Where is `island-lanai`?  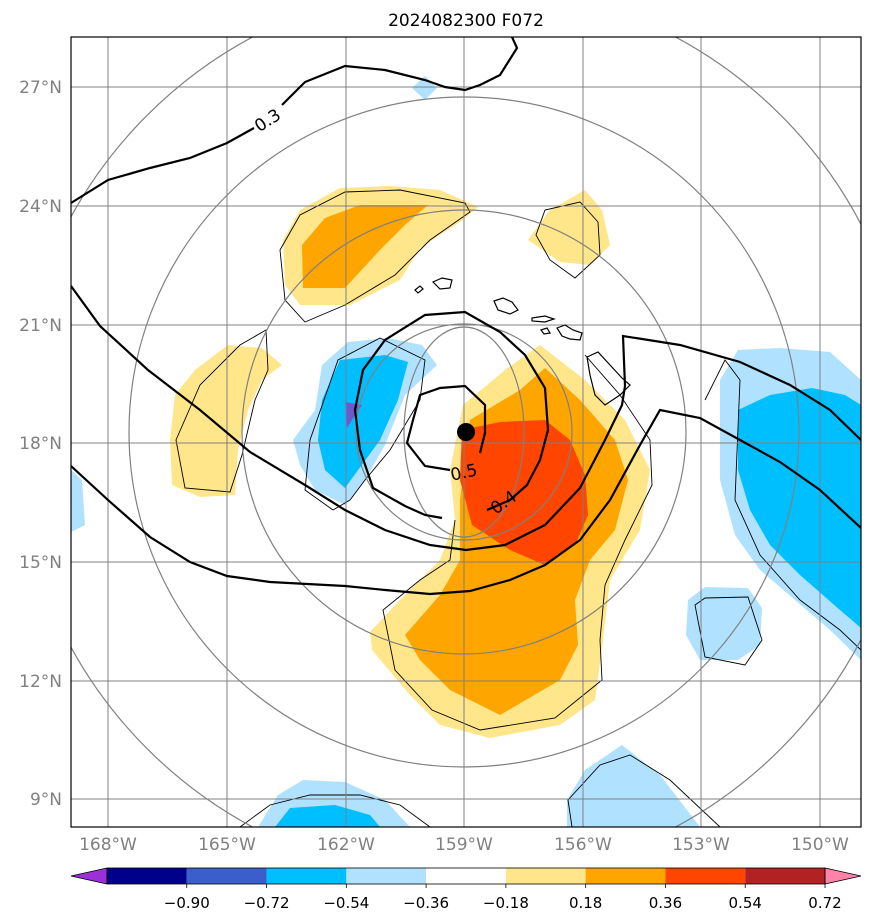
island-lanai is located at coordinates (545, 331).